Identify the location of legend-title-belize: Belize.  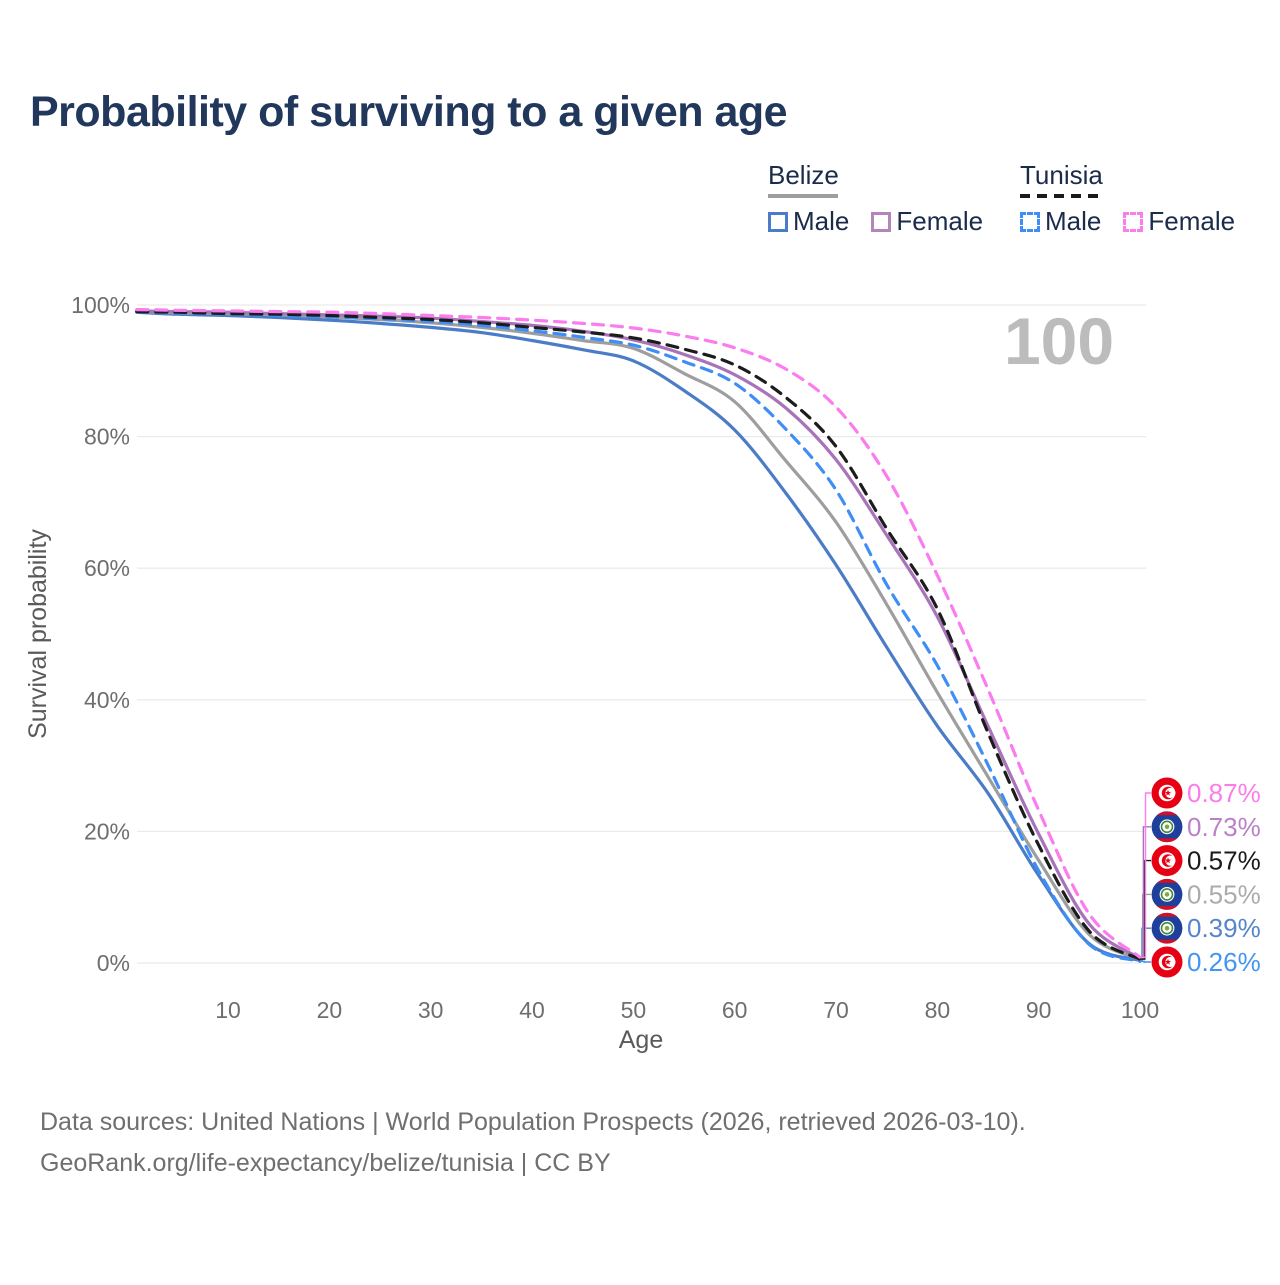
(803, 175).